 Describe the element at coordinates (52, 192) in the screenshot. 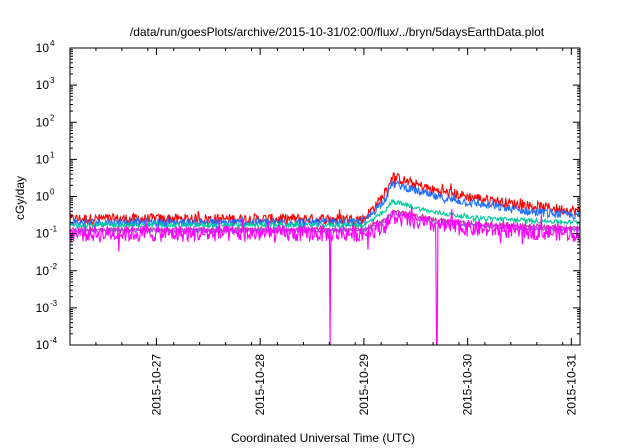

I see `y-tick-exponent: 0` at that location.